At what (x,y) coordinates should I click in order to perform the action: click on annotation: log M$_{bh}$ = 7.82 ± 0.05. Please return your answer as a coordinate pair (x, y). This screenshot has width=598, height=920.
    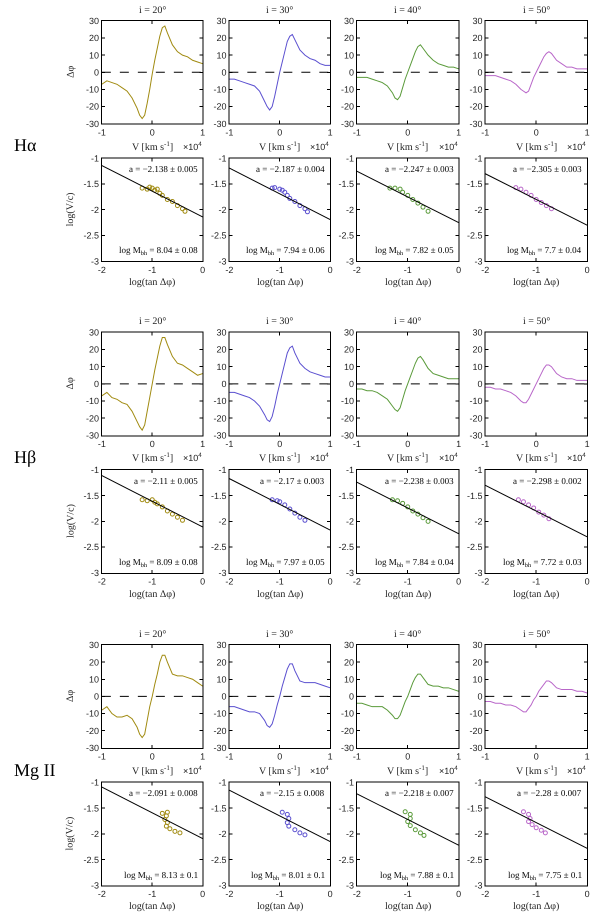
    Looking at the image, I should click on (414, 251).